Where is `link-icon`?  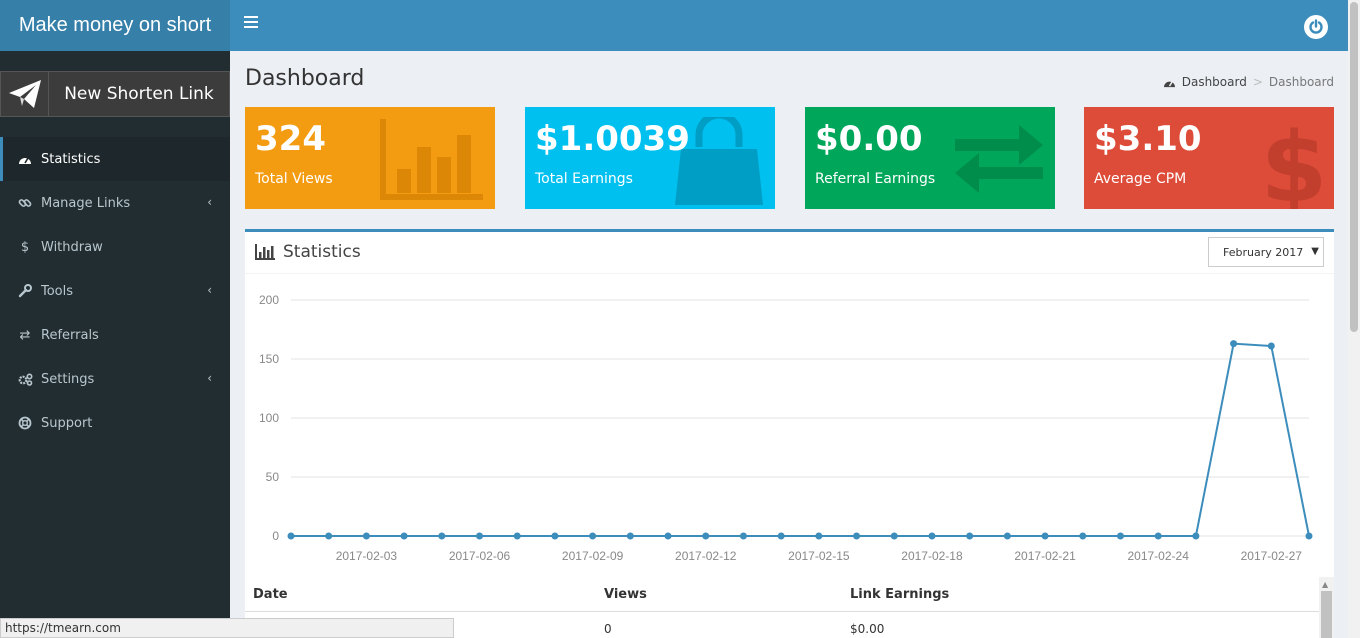 link-icon is located at coordinates (25, 203).